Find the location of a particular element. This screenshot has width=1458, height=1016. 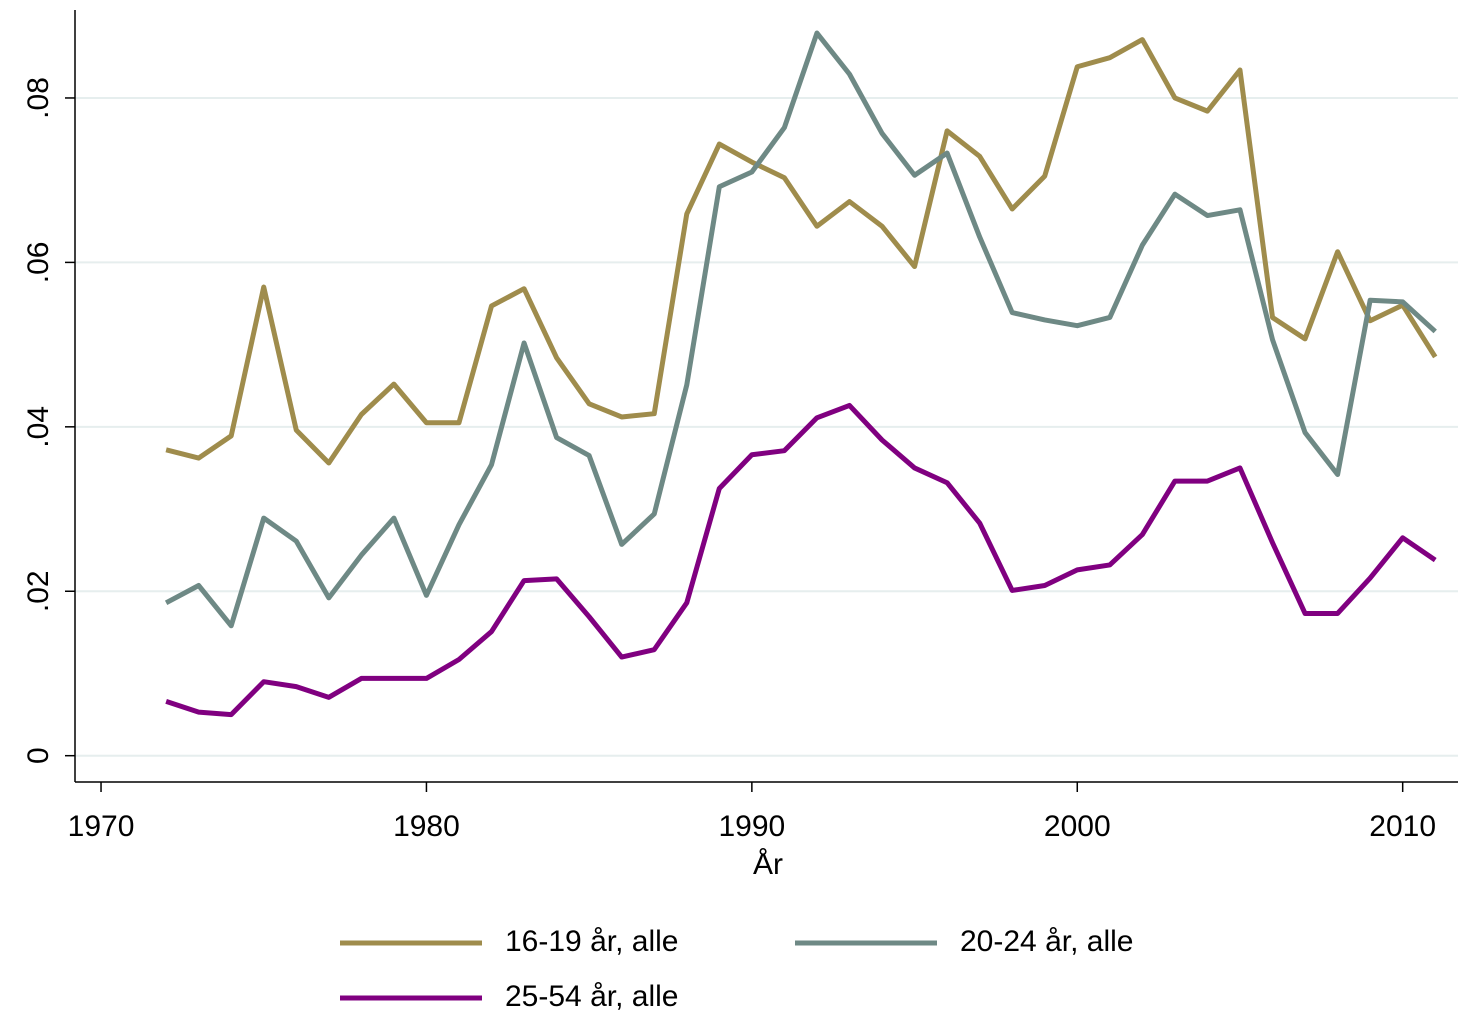

legend-label: 16-19 år, alle is located at coordinates (591, 941).